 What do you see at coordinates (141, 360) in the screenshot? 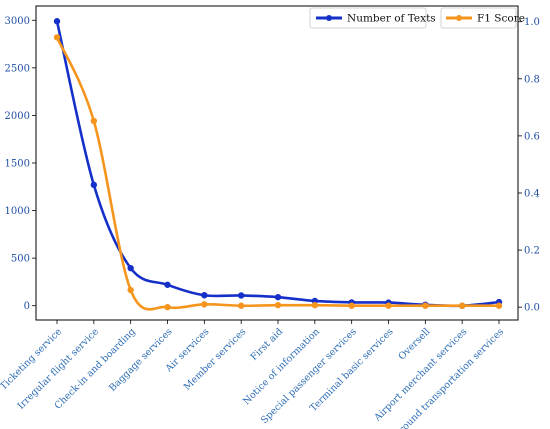
I see `x-tick-label-baggage-services: Baggage services` at bounding box center [141, 360].